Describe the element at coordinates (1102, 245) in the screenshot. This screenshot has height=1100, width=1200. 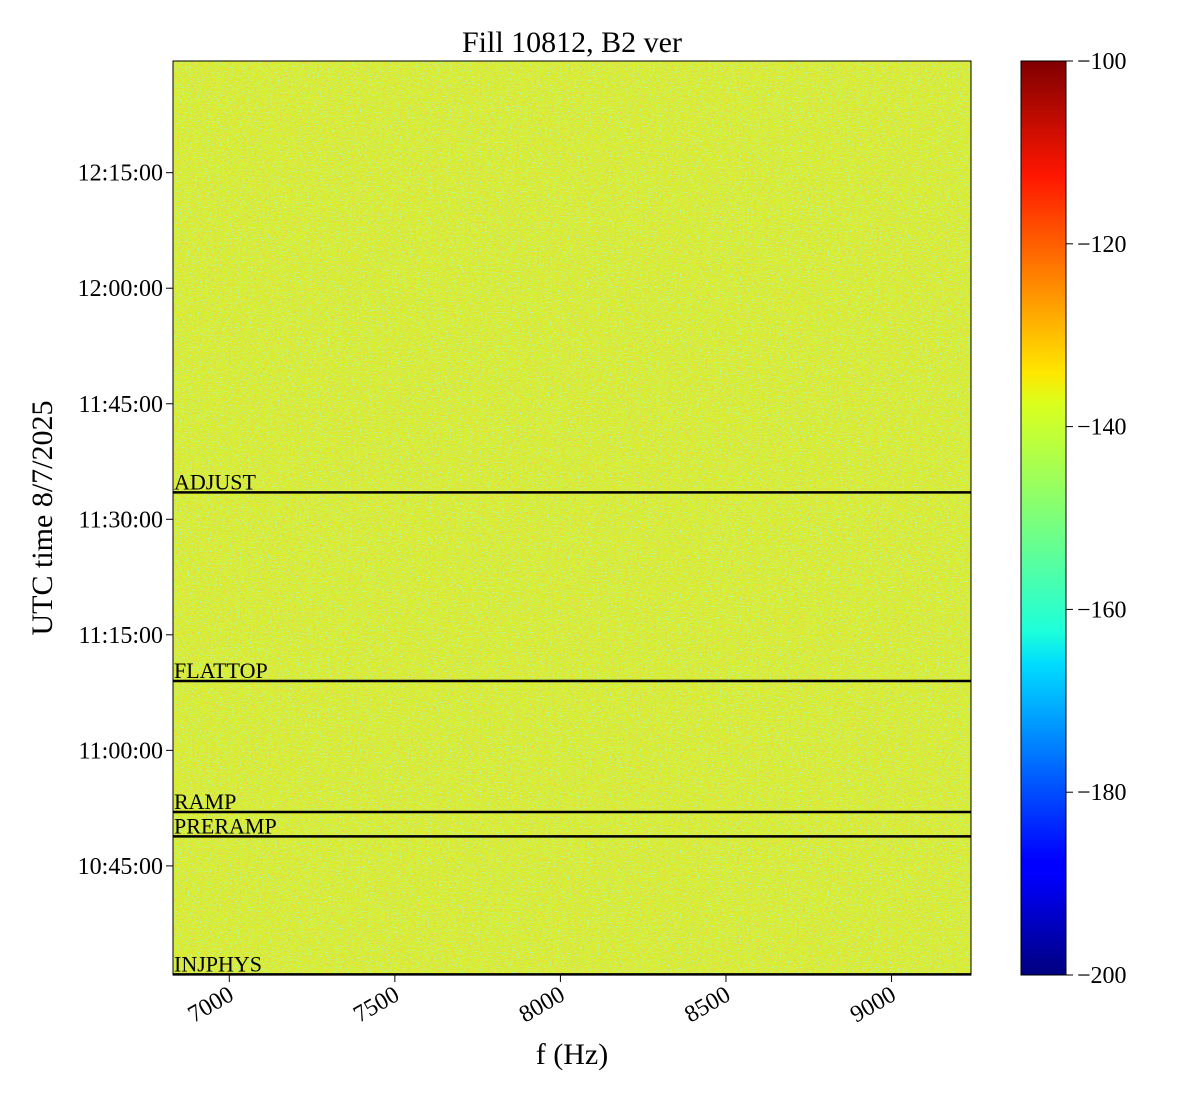
I see `colorbar-tick-label: −120` at that location.